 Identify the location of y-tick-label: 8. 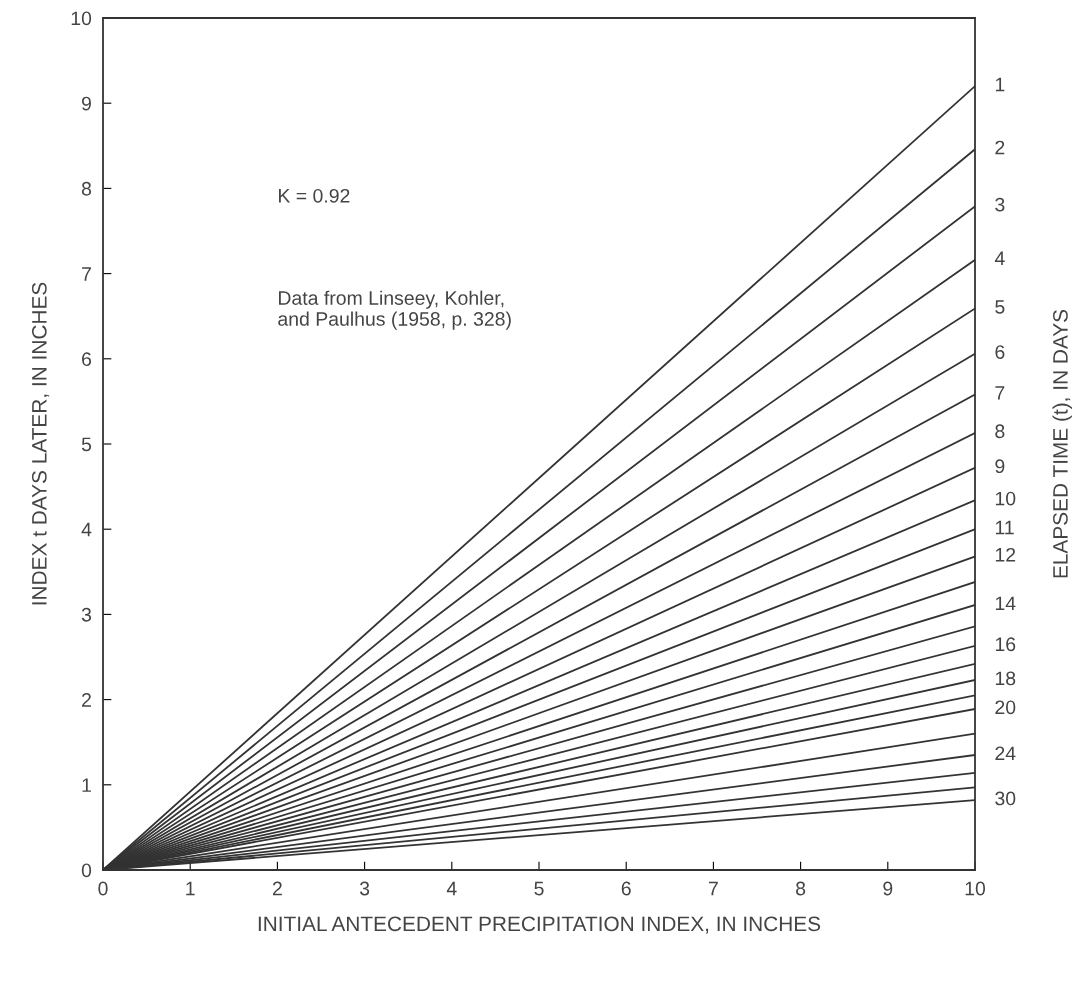
(86, 188).